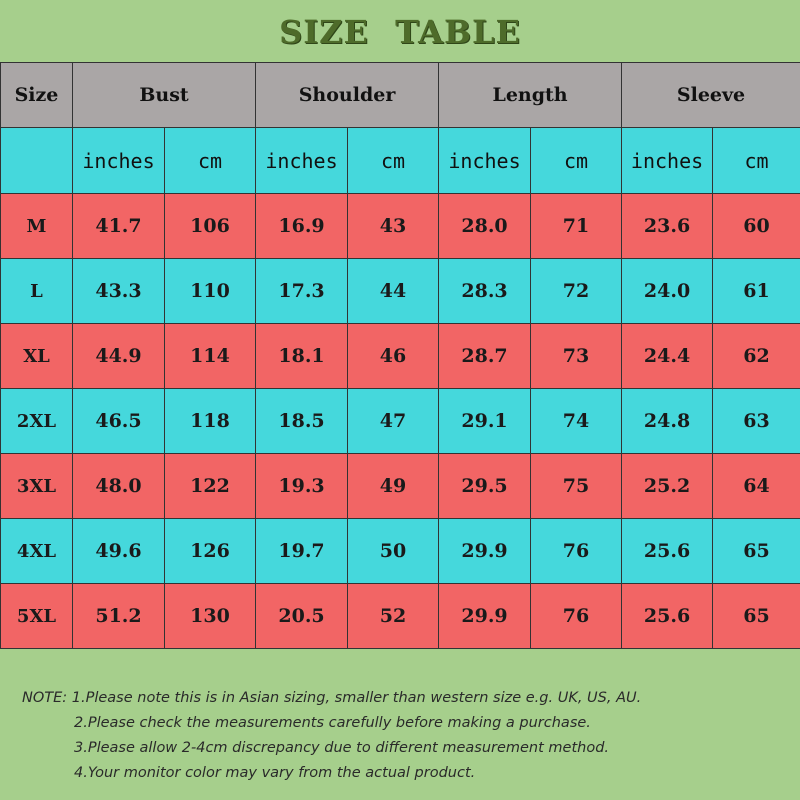  Describe the element at coordinates (118, 551) in the screenshot. I see `value-cell: 49.6` at that location.